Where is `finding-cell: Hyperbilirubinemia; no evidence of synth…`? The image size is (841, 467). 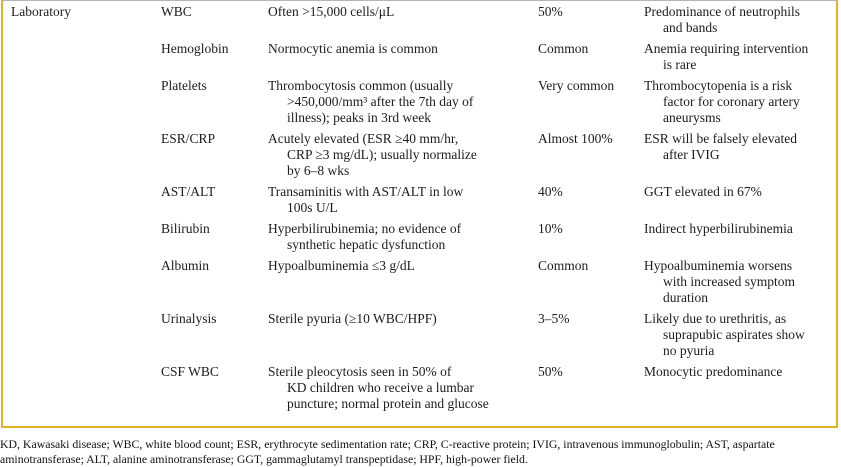
finding-cell: Hyperbilirubinemia; no evidence of synth… is located at coordinates (365, 236).